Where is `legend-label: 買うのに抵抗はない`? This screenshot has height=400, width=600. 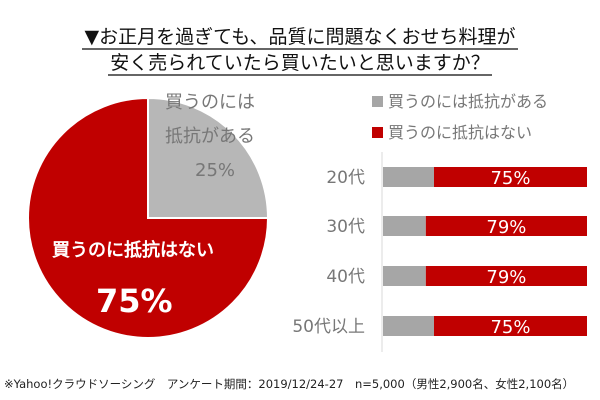
legend-label: 買うのに抵抗はない is located at coordinates (460, 132).